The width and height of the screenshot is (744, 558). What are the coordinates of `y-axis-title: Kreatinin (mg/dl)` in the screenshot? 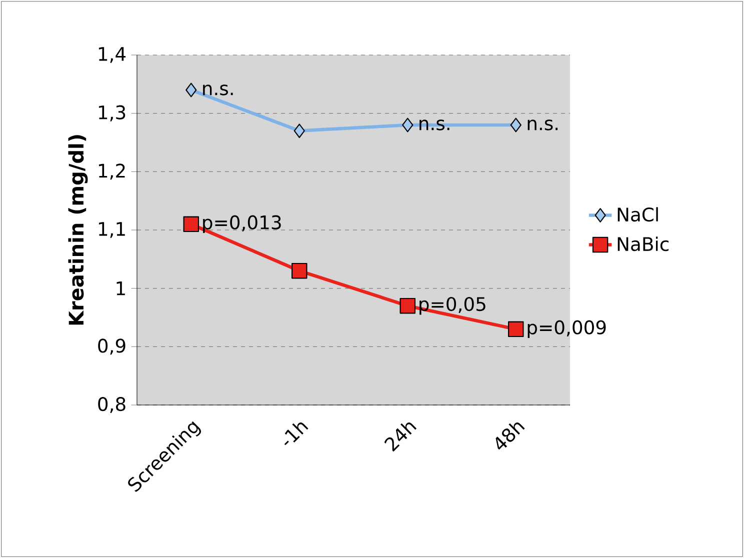 It's located at (78, 230).